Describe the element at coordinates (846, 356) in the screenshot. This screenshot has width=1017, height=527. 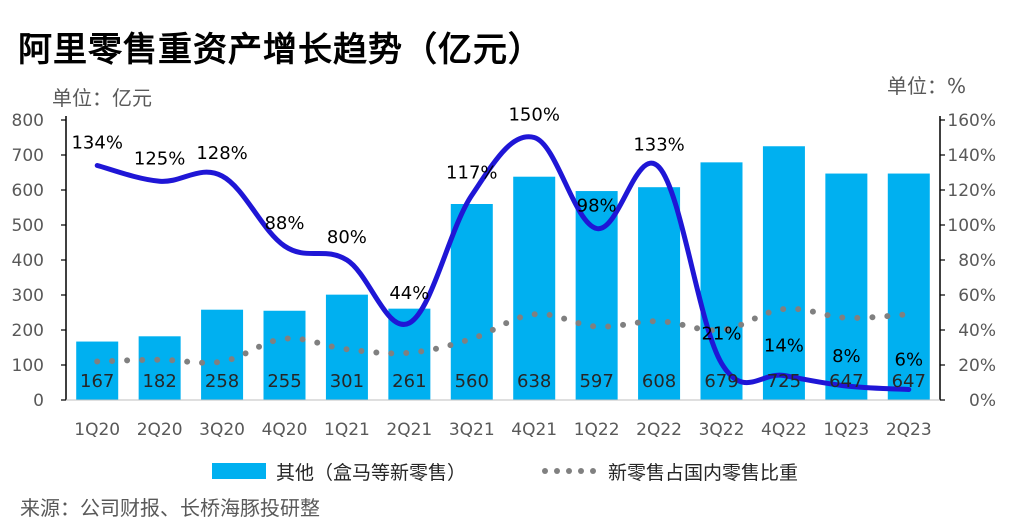
I see `line-value-label: 8%` at that location.